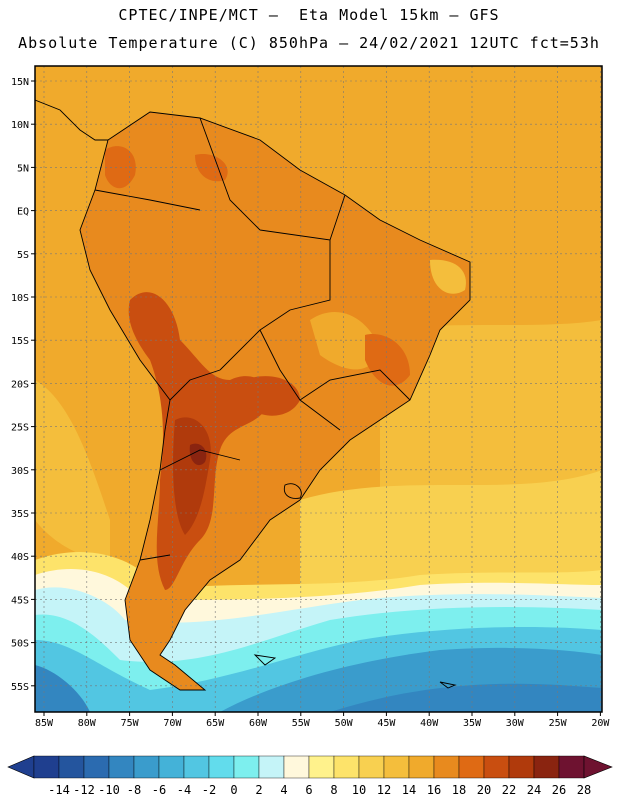 This screenshot has width=618, height=800. I want to click on lat-label: 10N, so click(20, 125).